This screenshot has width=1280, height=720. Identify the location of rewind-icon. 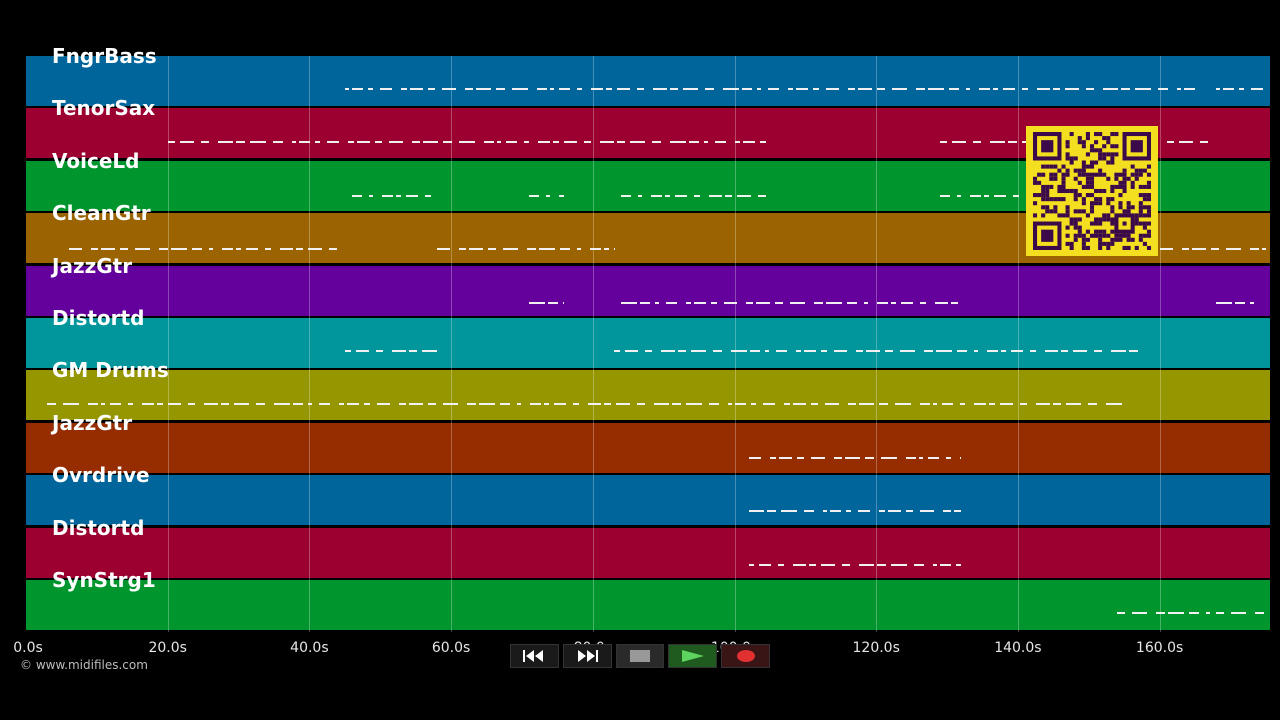
(533, 656).